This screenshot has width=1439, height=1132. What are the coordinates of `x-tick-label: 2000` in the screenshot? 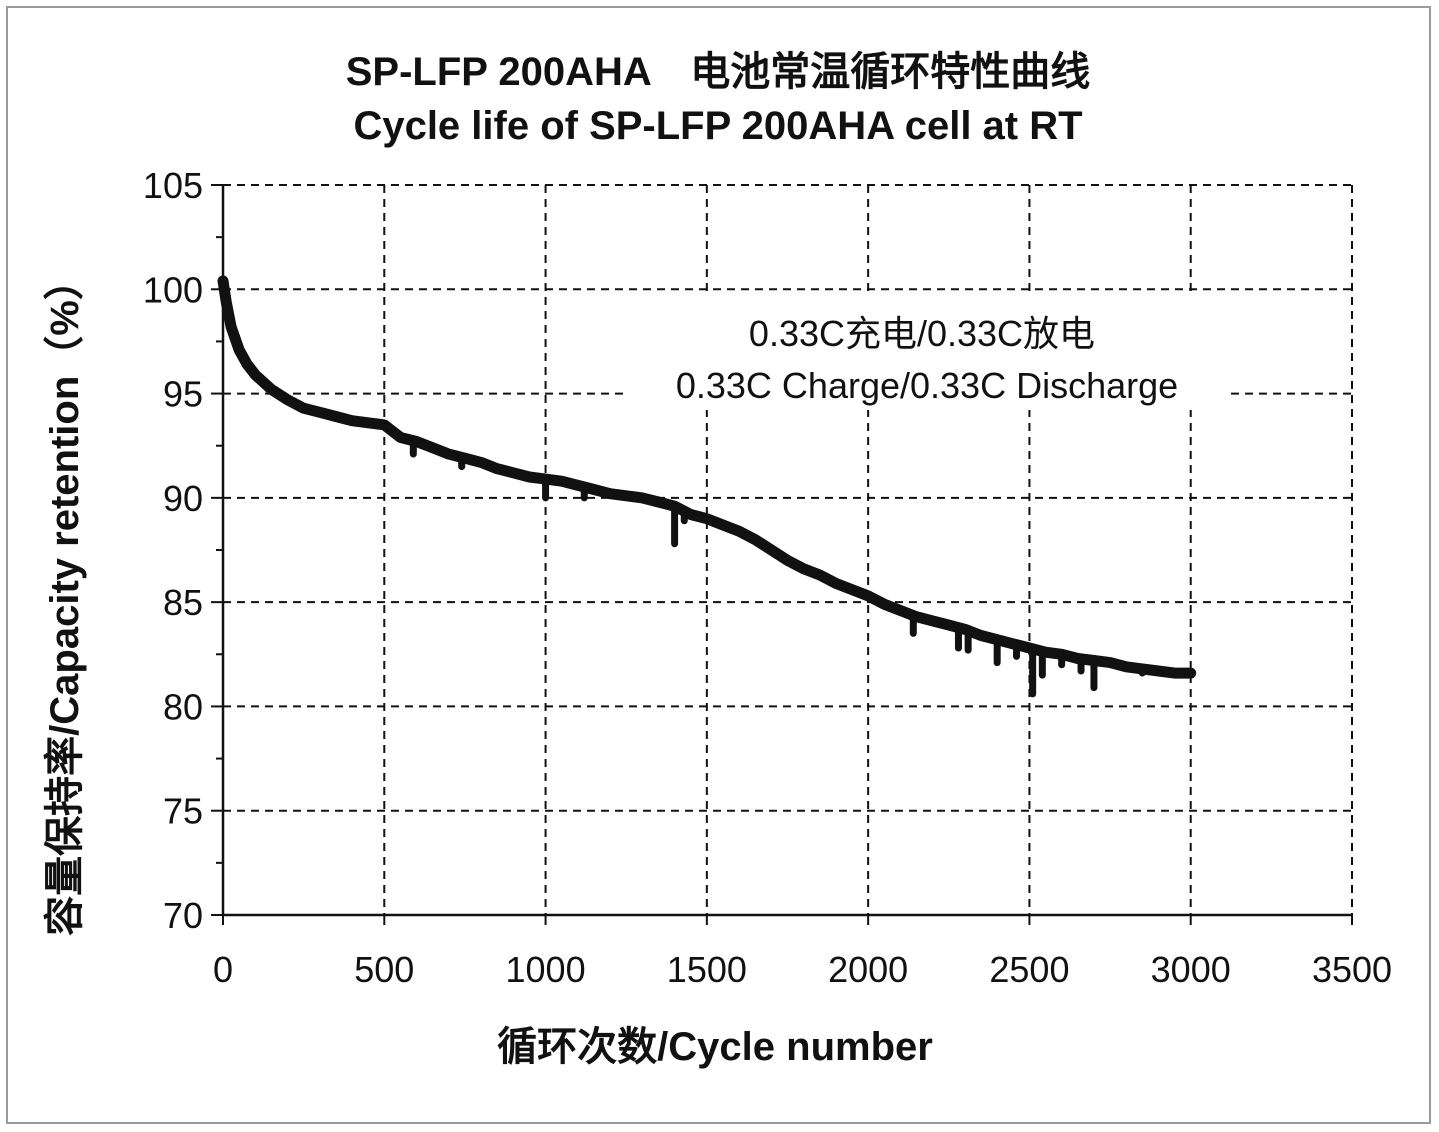 It's located at (868, 969).